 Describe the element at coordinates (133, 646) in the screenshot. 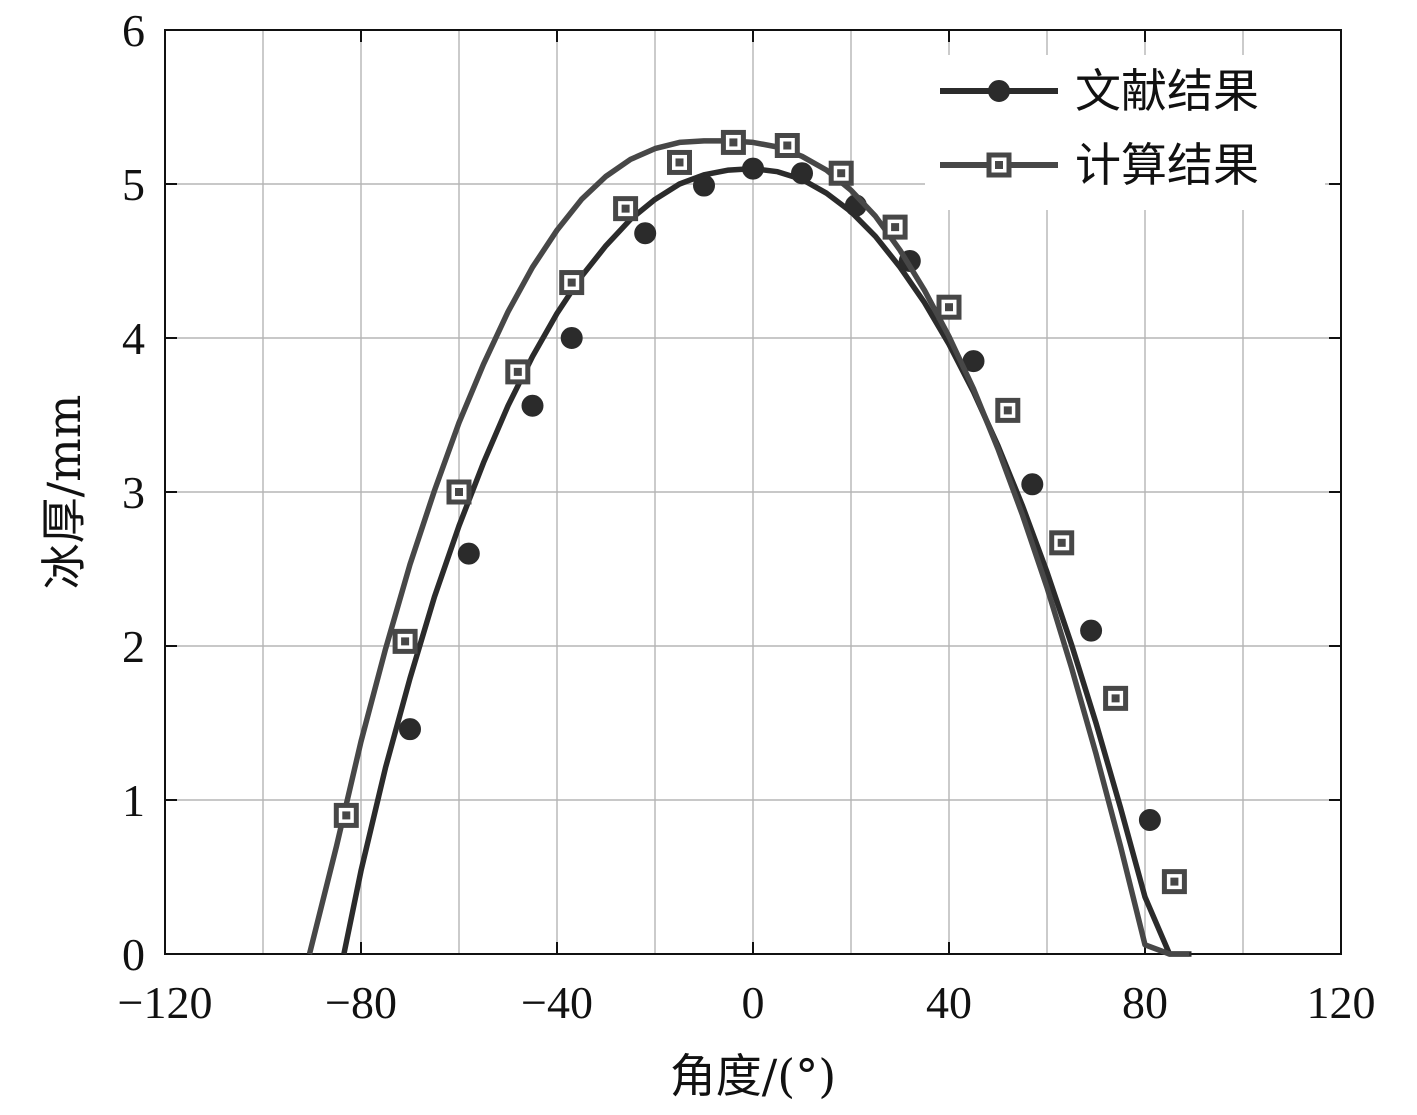

I see `y-tick-label: 2` at that location.